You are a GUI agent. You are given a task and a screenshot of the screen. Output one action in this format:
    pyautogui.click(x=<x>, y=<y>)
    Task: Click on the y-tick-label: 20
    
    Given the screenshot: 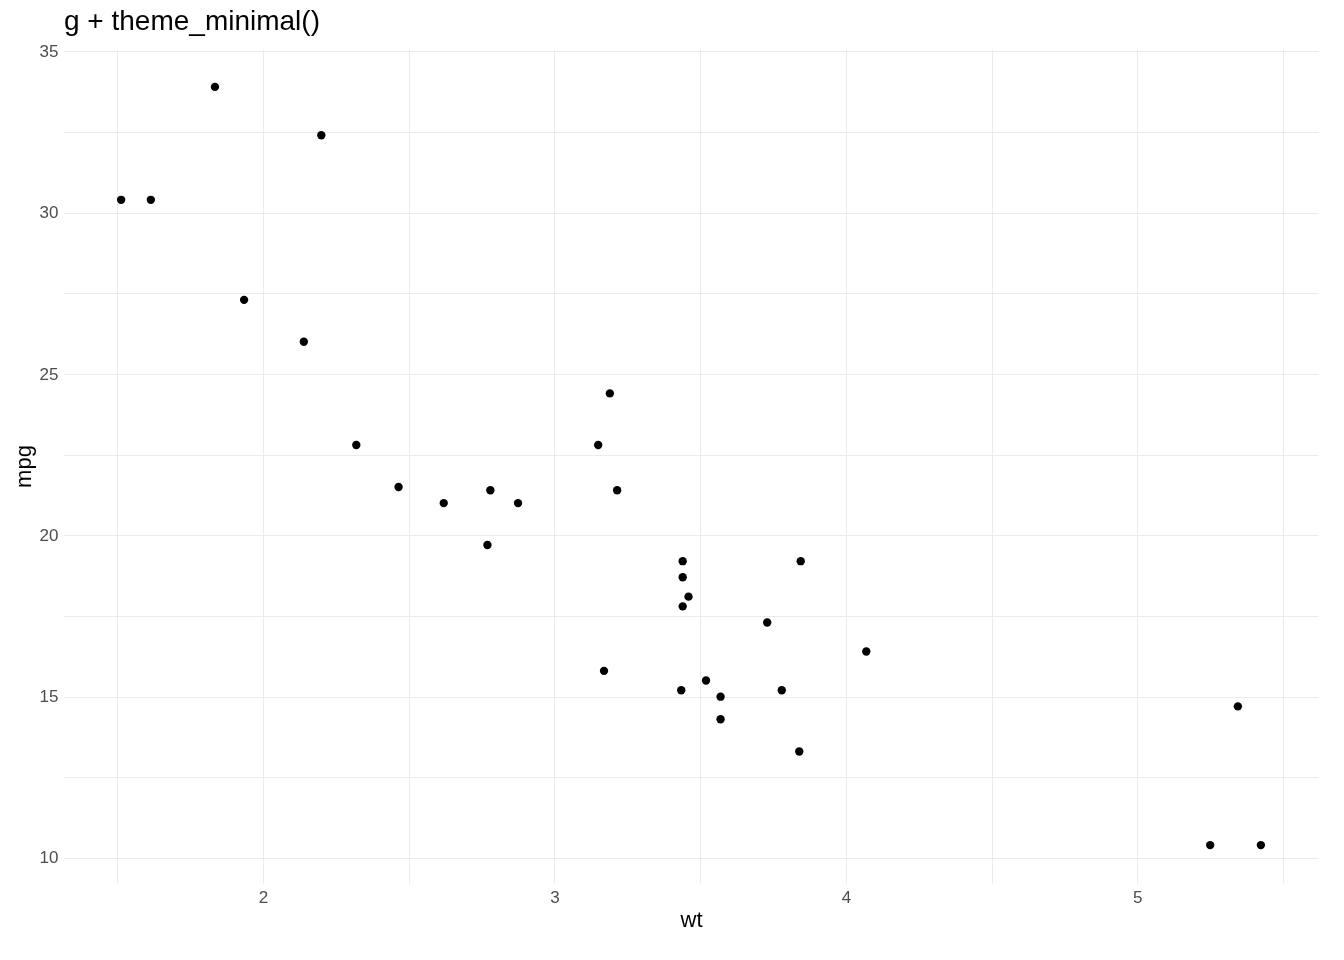 What is the action you would take?
    pyautogui.click(x=49, y=535)
    